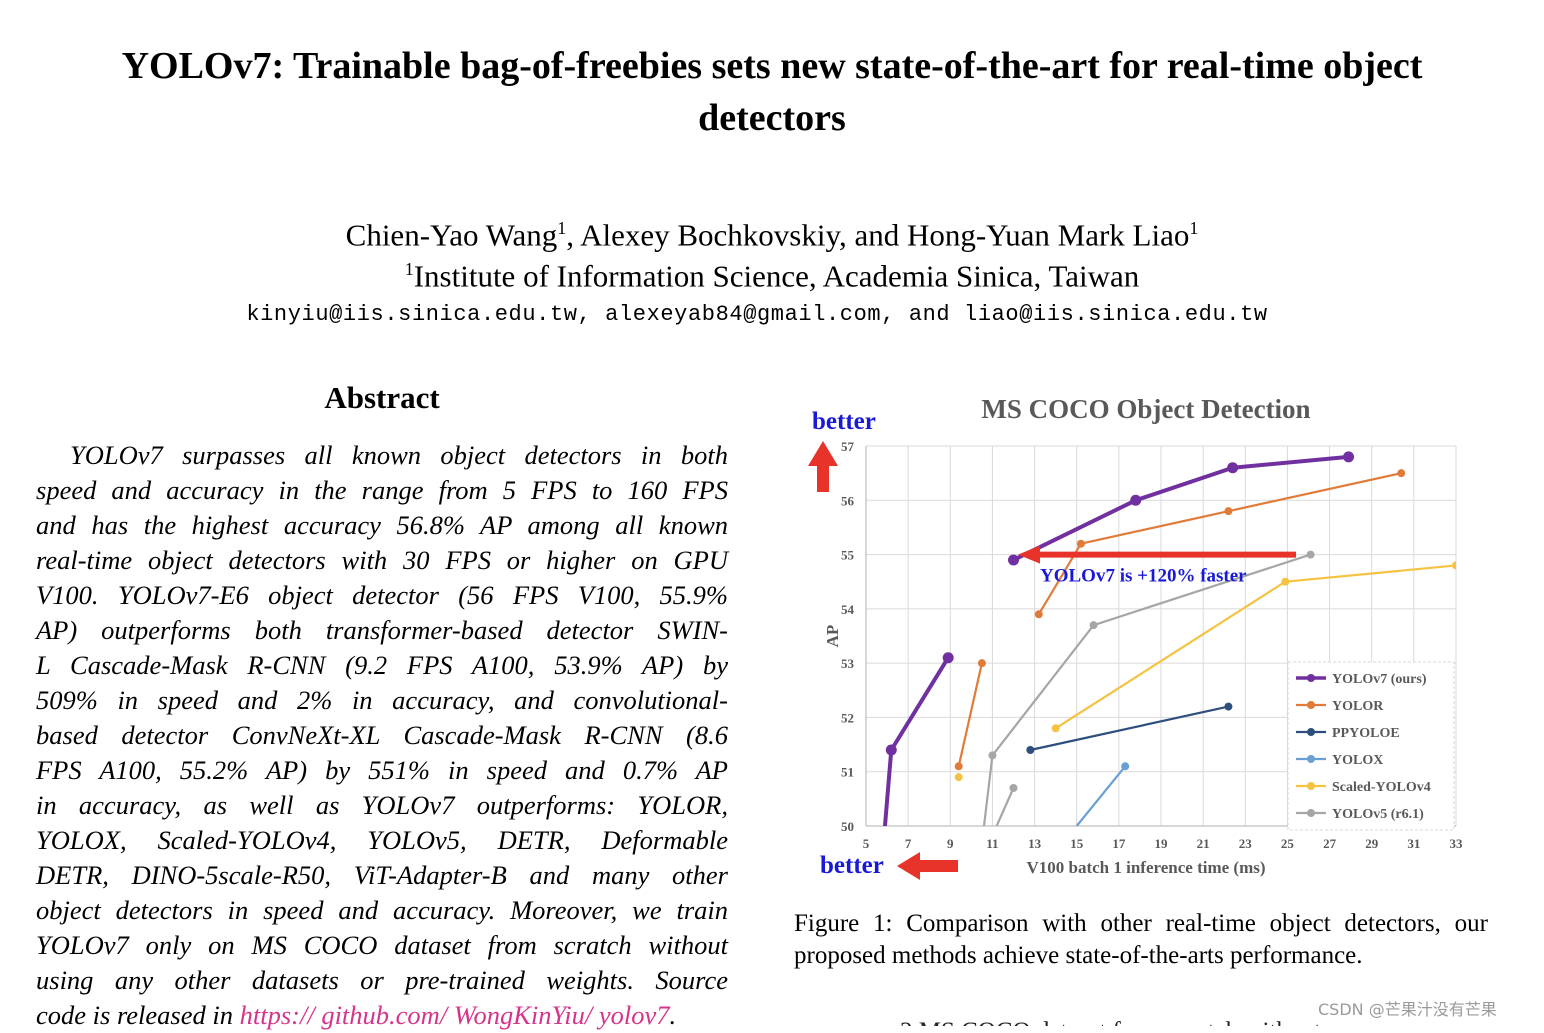 The height and width of the screenshot is (1033, 1544). Describe the element at coordinates (832, 636) in the screenshot. I see `y-axis-label: AP` at that location.